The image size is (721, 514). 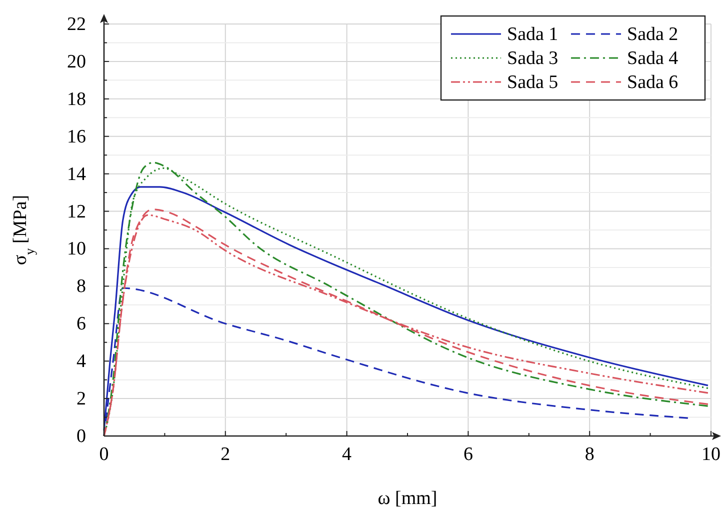 I want to click on y-tick-label: 6, so click(x=81, y=324).